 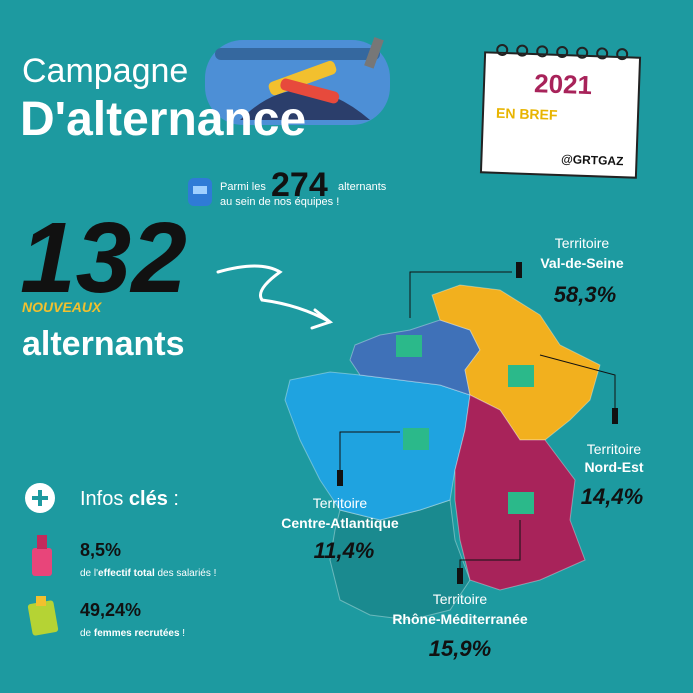 What do you see at coordinates (137, 633) in the screenshot?
I see `info-text-bold: femmes recrutées` at bounding box center [137, 633].